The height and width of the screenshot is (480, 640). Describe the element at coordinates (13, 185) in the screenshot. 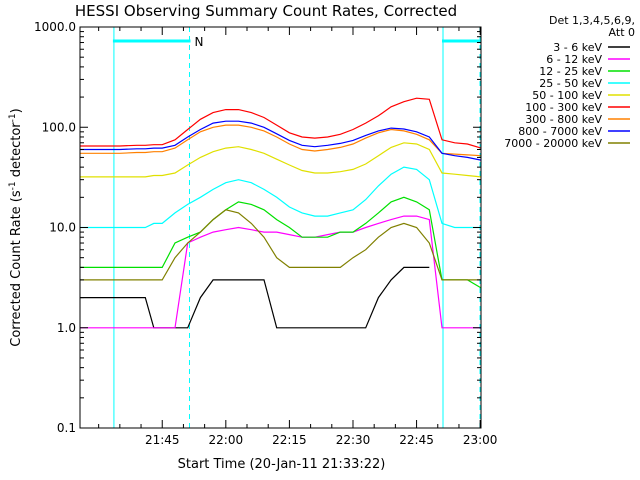

I see `y-axis-label-sup-1: -1` at that location.